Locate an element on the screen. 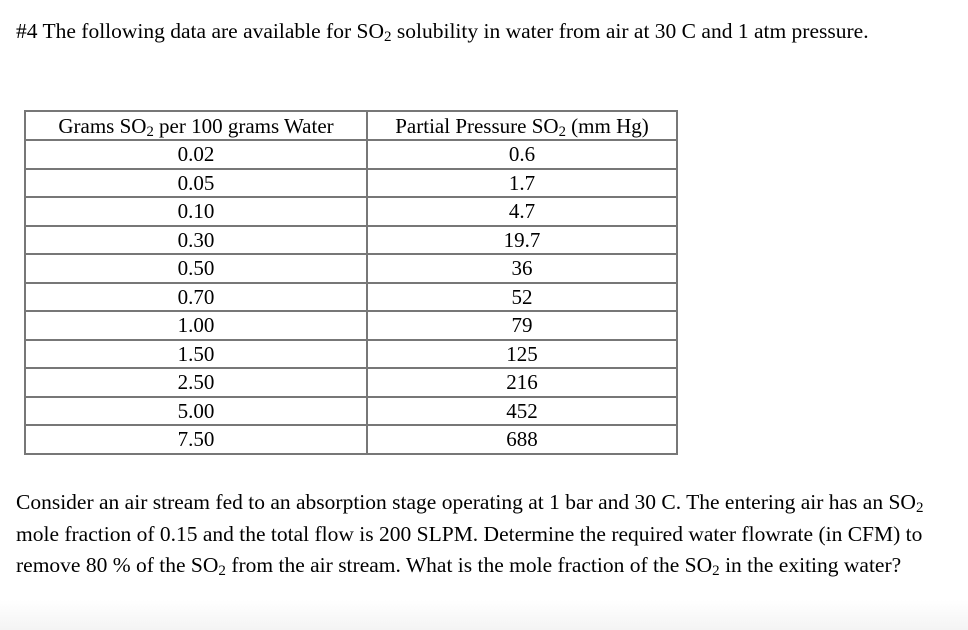 The image size is (968, 630). pressure-cell: 125 is located at coordinates (522, 353).